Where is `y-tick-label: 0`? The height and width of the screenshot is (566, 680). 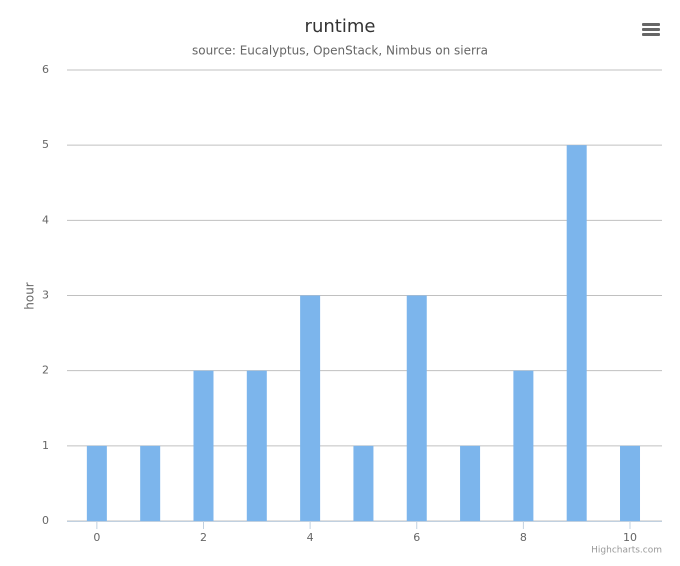
y-tick-label: 0 is located at coordinates (45, 520).